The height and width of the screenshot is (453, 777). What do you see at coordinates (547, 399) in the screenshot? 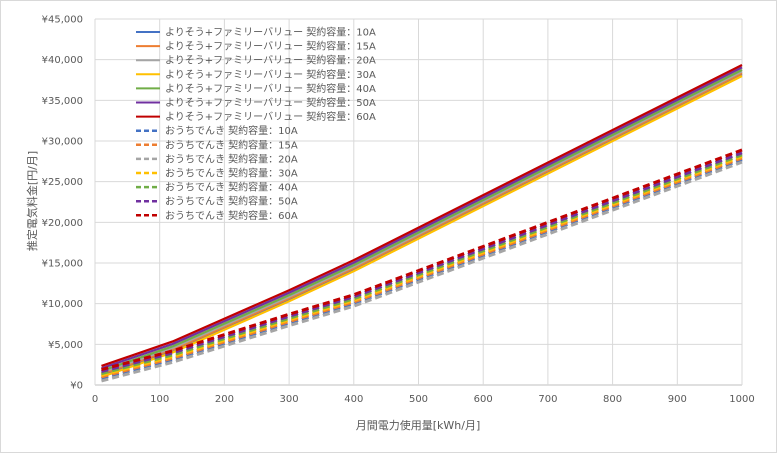
I see `x-tick-label: 700` at bounding box center [547, 399].